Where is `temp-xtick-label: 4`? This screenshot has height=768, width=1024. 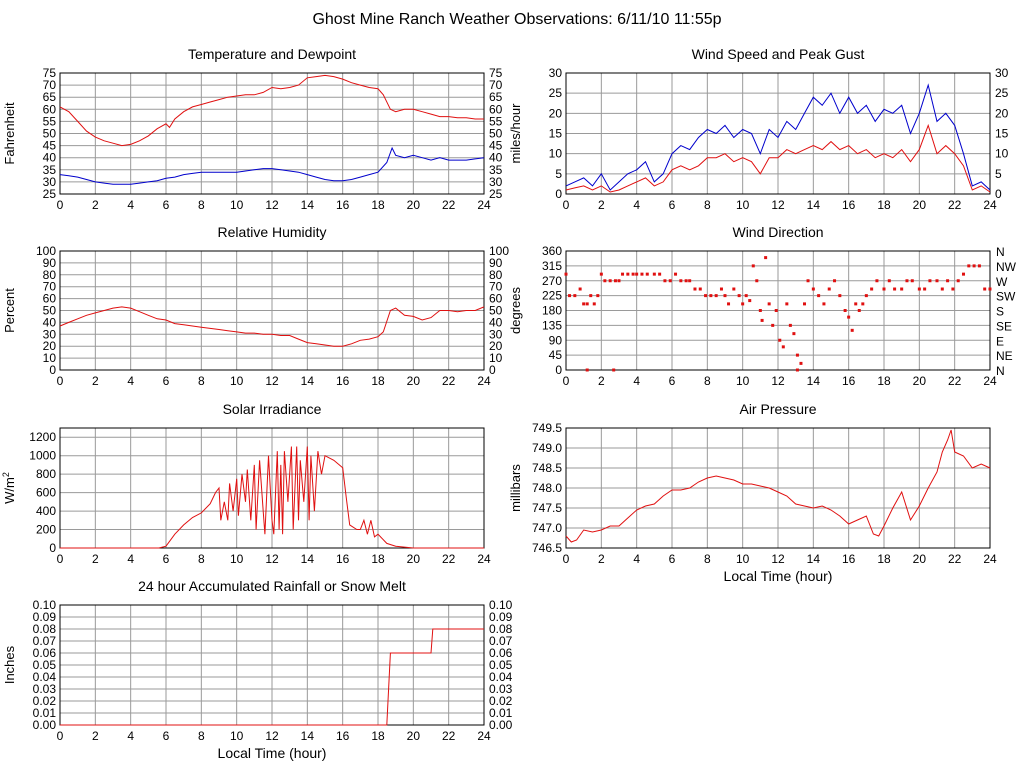
temp-xtick-label: 4 is located at coordinates (130, 205).